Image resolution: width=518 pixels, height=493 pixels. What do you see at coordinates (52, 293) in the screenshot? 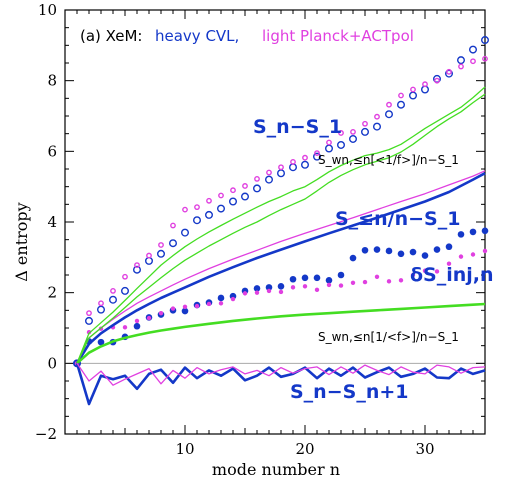
I see `y-tick-label: 2` at bounding box center [52, 293].